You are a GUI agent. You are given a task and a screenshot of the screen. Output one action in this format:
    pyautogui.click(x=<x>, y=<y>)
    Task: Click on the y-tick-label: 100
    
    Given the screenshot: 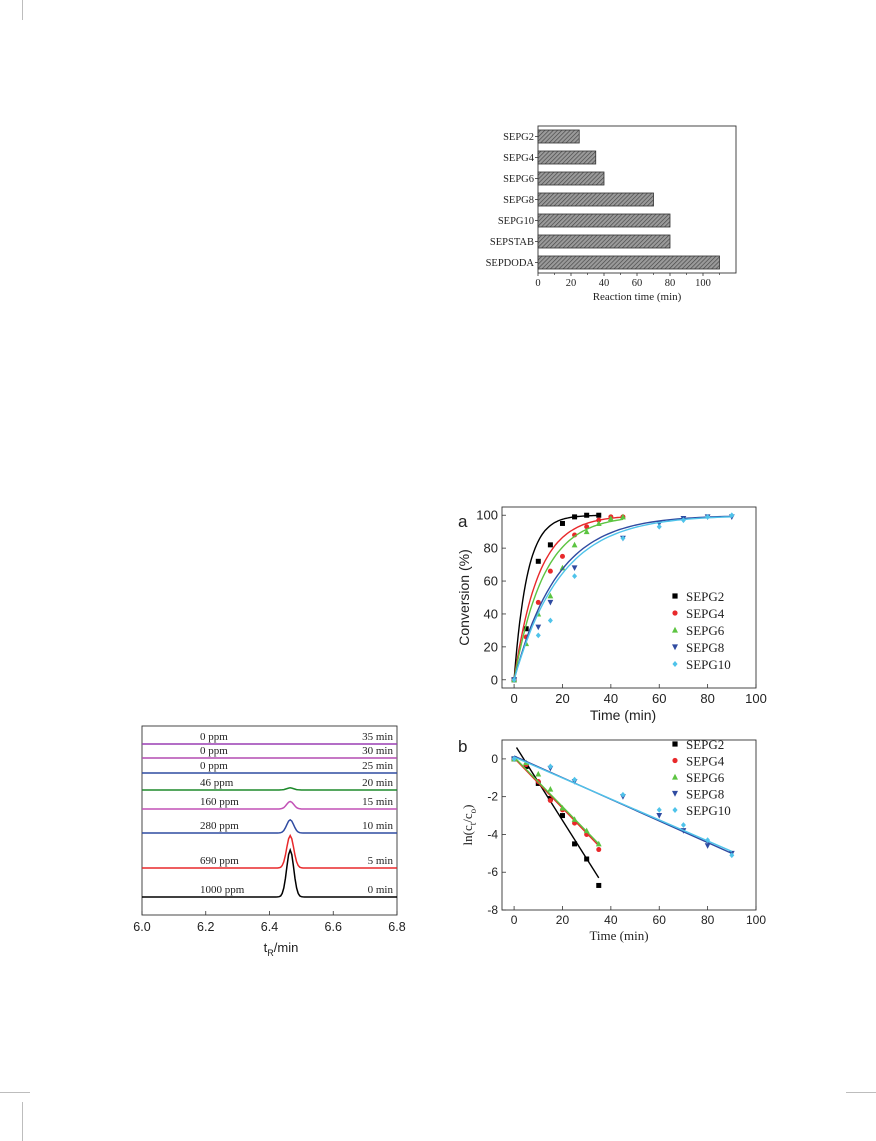 What is the action you would take?
    pyautogui.click(x=487, y=515)
    